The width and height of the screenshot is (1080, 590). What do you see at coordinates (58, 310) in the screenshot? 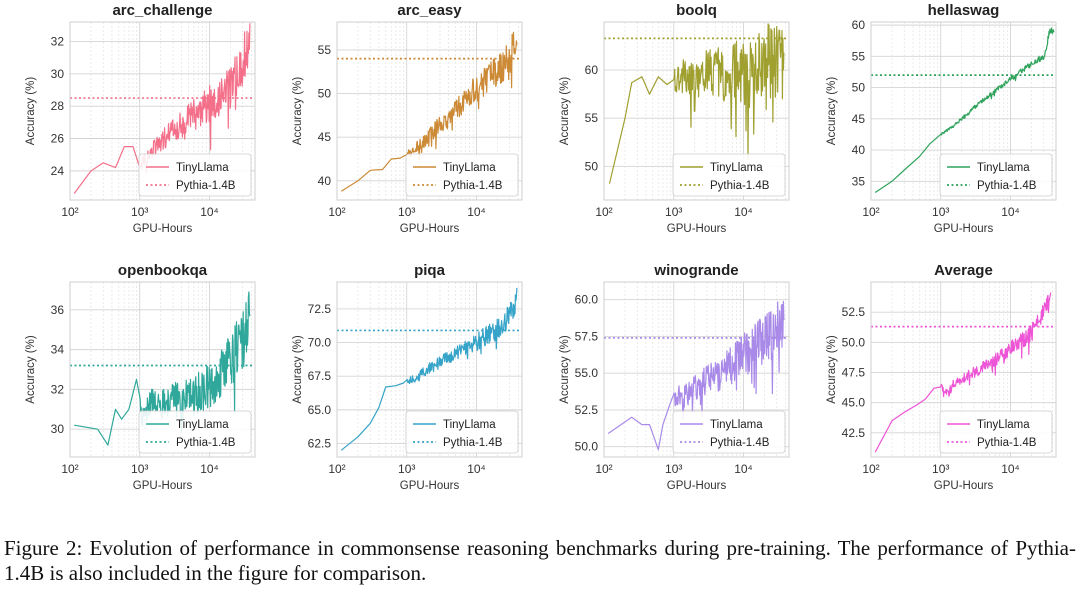
I see `y-tick-label: 36` at bounding box center [58, 310].